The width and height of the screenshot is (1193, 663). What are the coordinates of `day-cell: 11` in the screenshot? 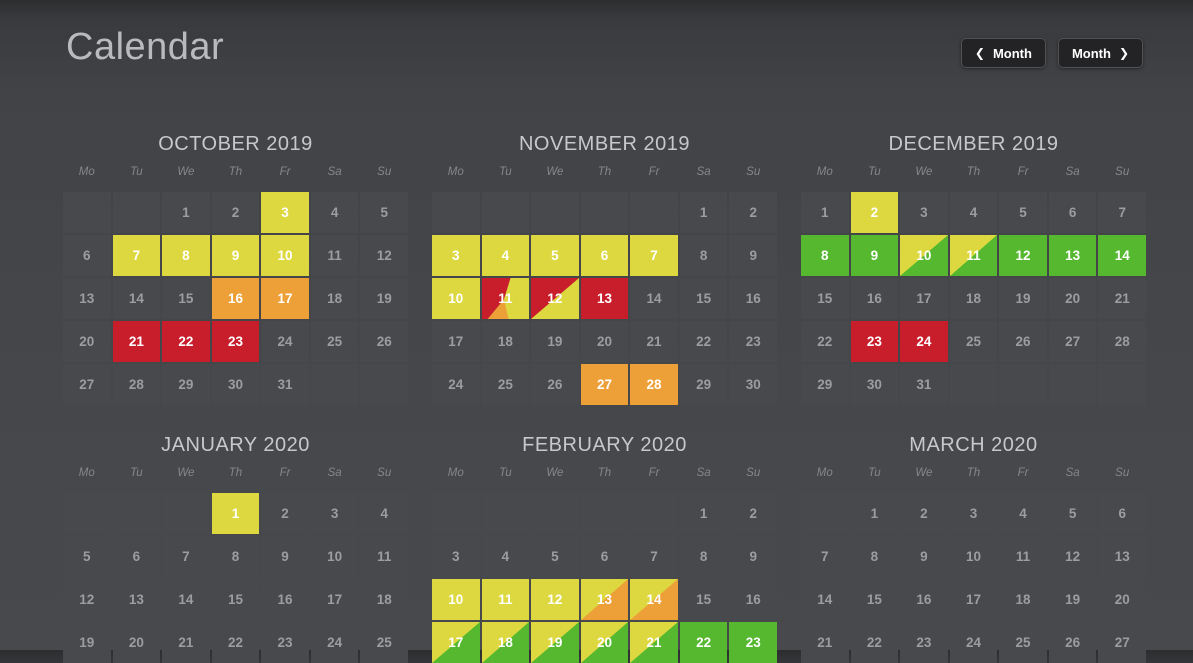 It's located at (334, 255).